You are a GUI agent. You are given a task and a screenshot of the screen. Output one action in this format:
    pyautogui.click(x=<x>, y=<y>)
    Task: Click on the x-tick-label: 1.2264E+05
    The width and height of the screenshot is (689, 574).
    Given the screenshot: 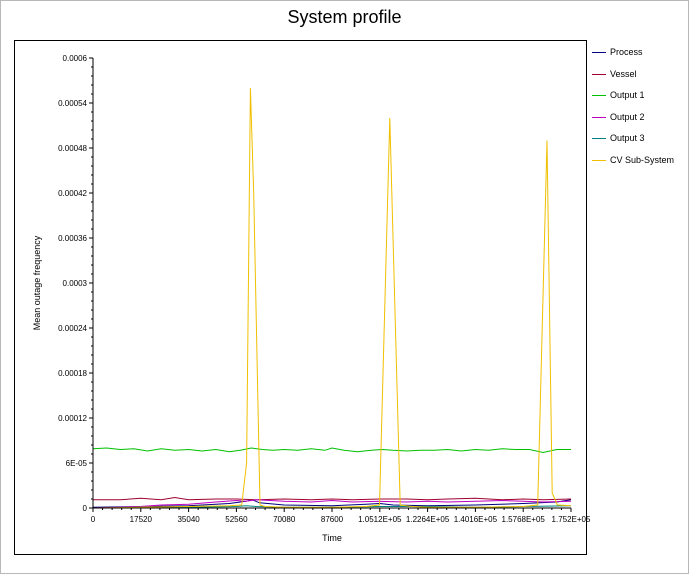 What is the action you would take?
    pyautogui.click(x=428, y=519)
    